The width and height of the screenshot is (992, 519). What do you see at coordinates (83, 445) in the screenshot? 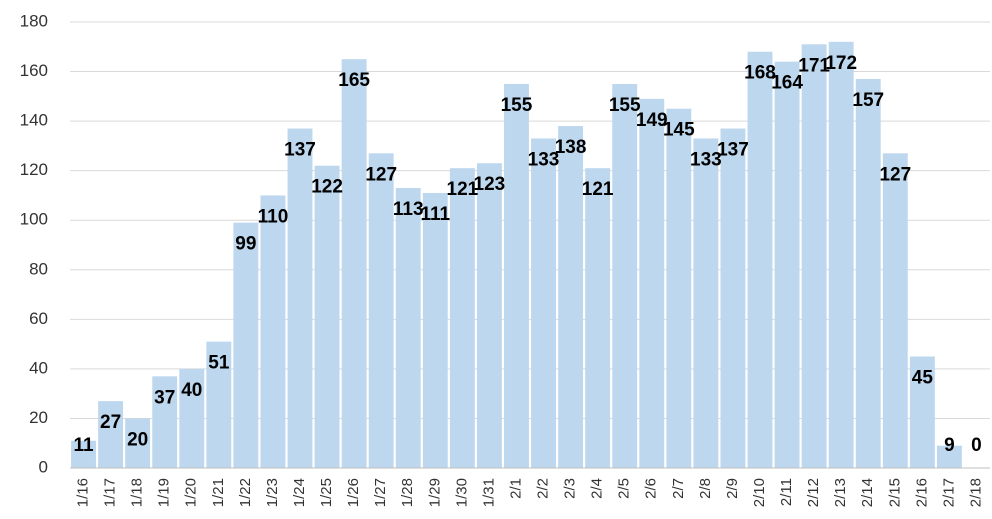
I see `value-label: 11` at bounding box center [83, 445].